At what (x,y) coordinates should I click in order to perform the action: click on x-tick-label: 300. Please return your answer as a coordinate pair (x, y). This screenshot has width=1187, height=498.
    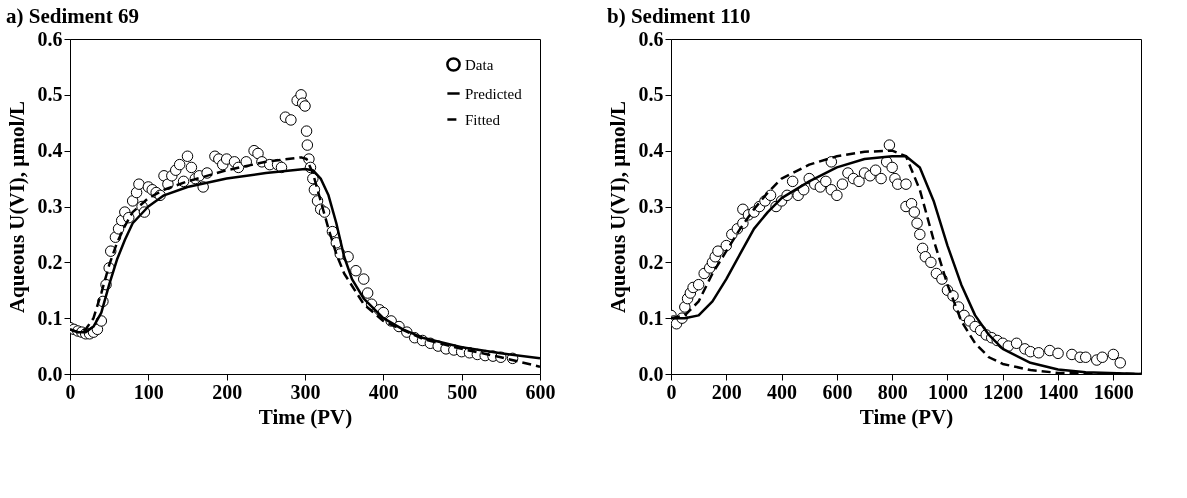
    Looking at the image, I should click on (305, 391).